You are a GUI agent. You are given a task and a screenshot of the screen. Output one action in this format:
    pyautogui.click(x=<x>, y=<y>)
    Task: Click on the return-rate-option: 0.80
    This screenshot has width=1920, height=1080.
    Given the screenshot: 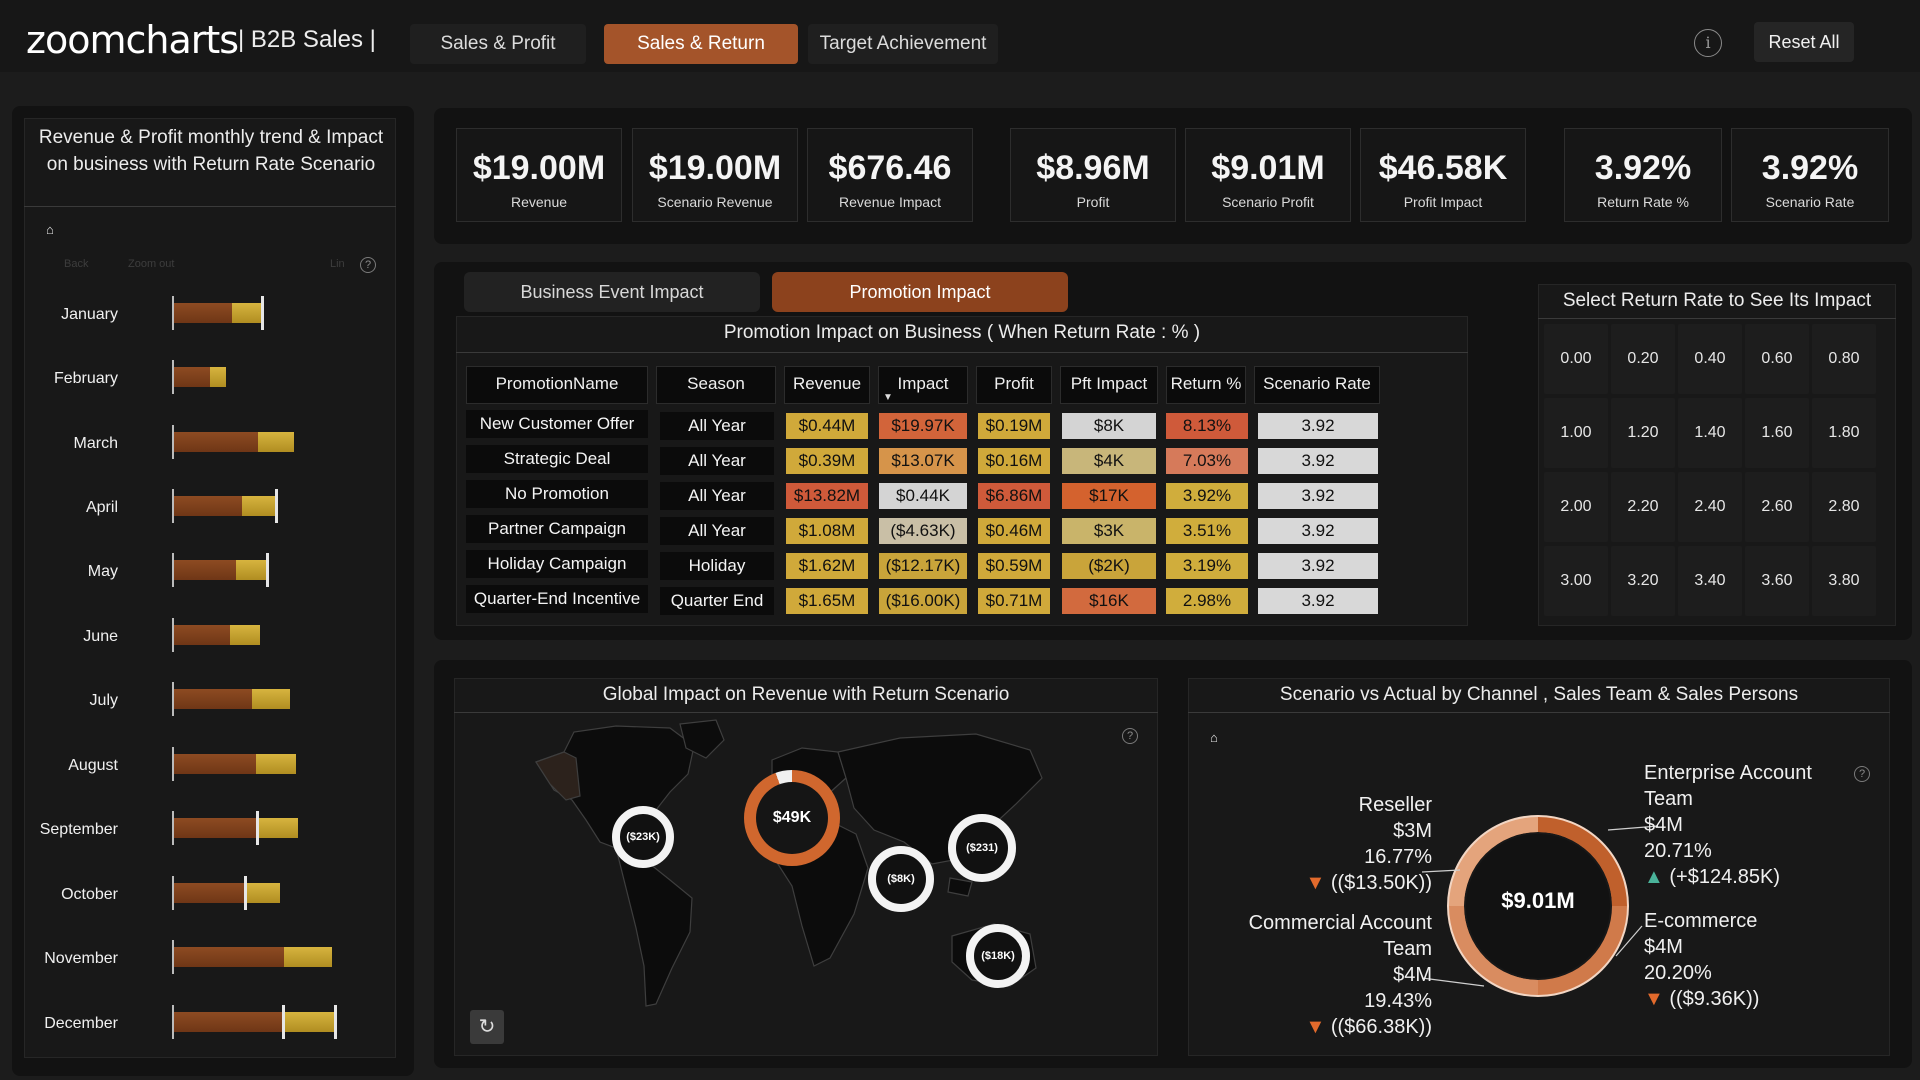 What is the action you would take?
    pyautogui.click(x=1844, y=359)
    